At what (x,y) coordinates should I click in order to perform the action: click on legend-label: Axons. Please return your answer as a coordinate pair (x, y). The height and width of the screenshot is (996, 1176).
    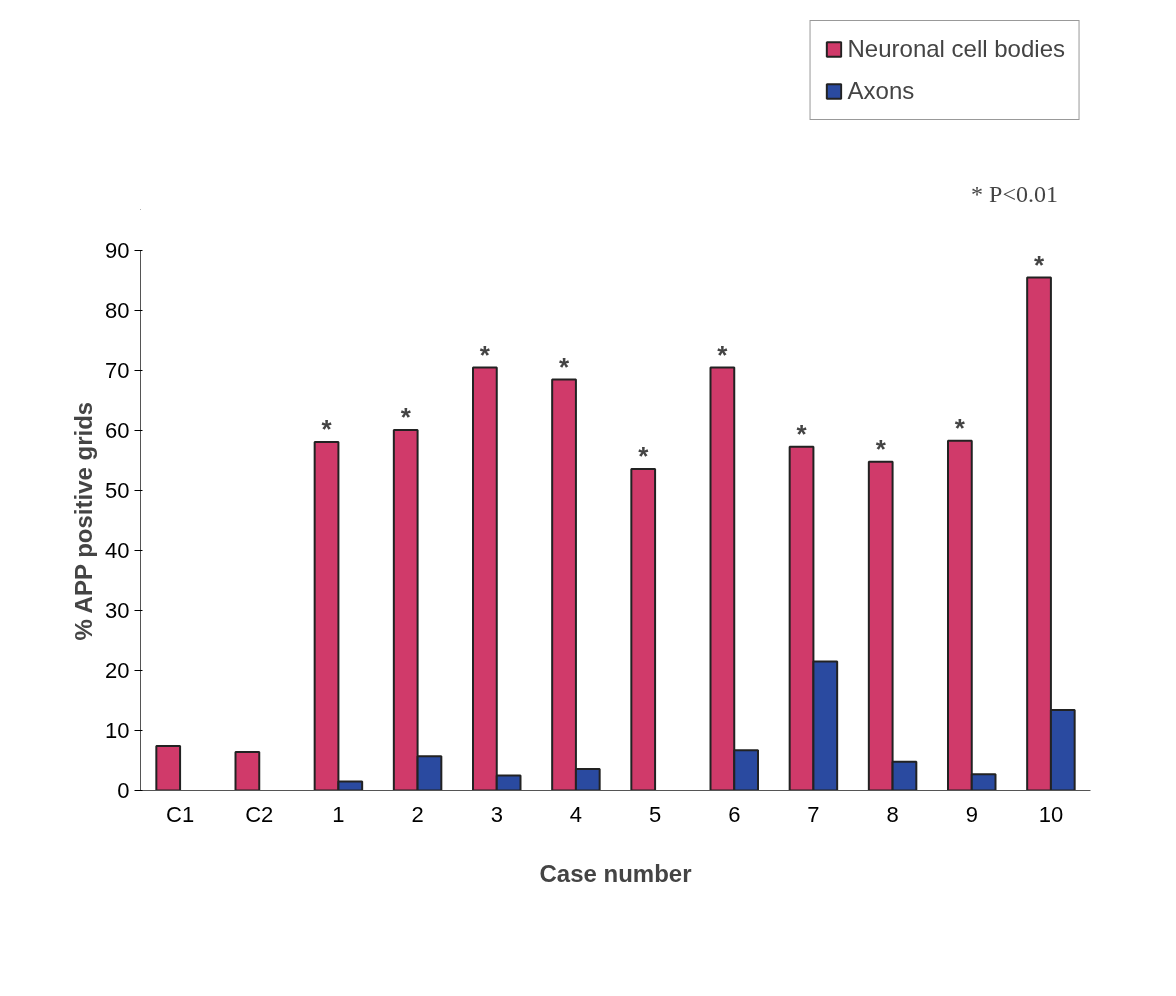
    Looking at the image, I should click on (881, 91).